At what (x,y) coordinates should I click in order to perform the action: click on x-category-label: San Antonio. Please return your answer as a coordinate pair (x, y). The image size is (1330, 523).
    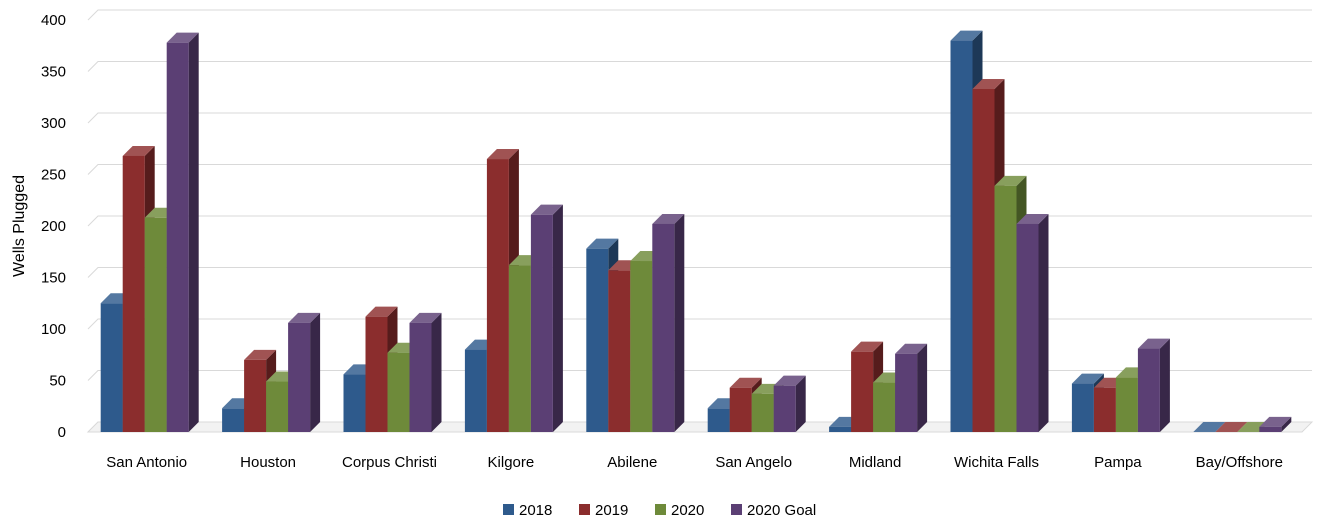
    Looking at the image, I should click on (146, 462).